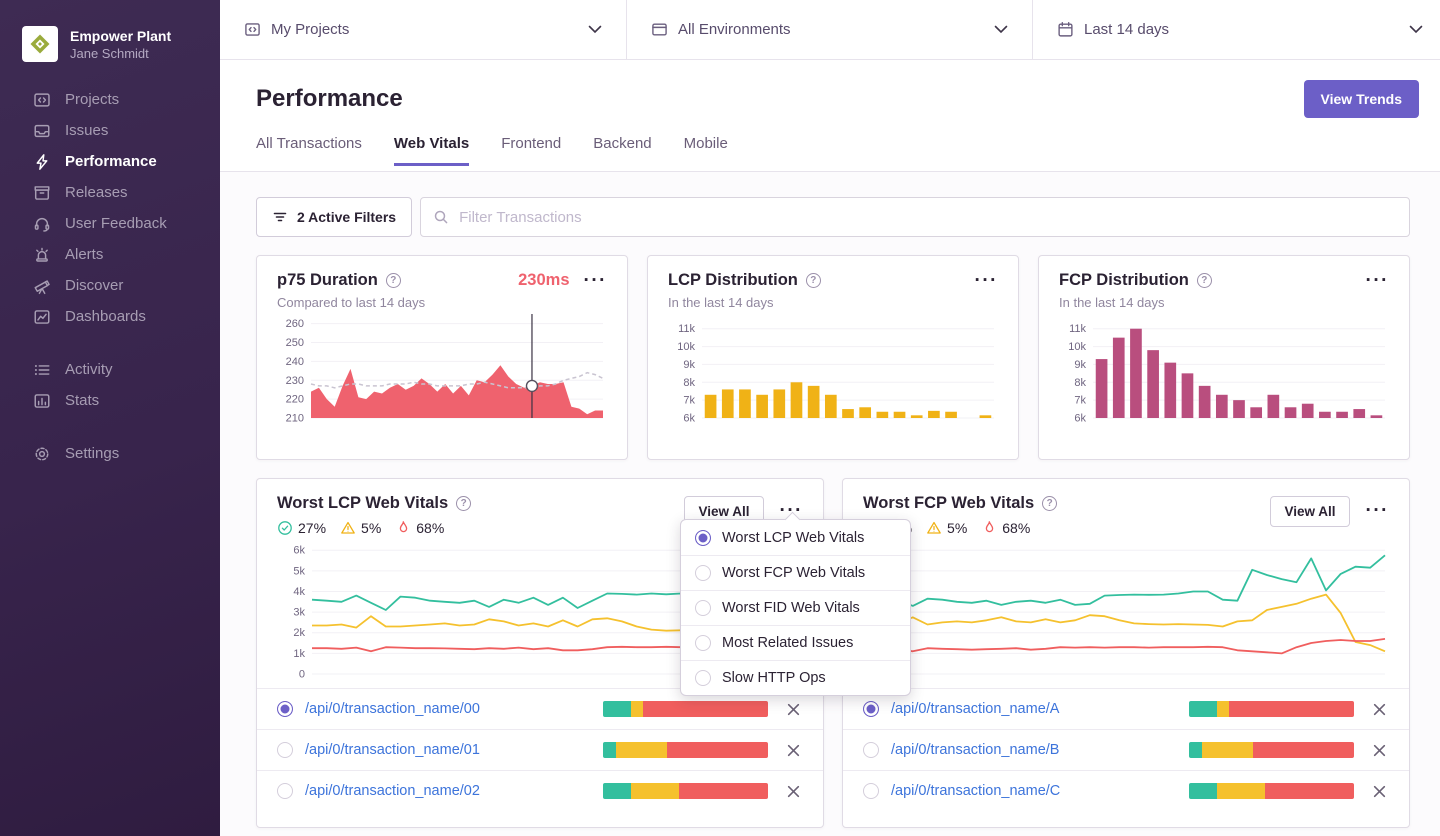  Describe the element at coordinates (705, 143) in the screenshot. I see `tab-mobile: Mobile` at that location.